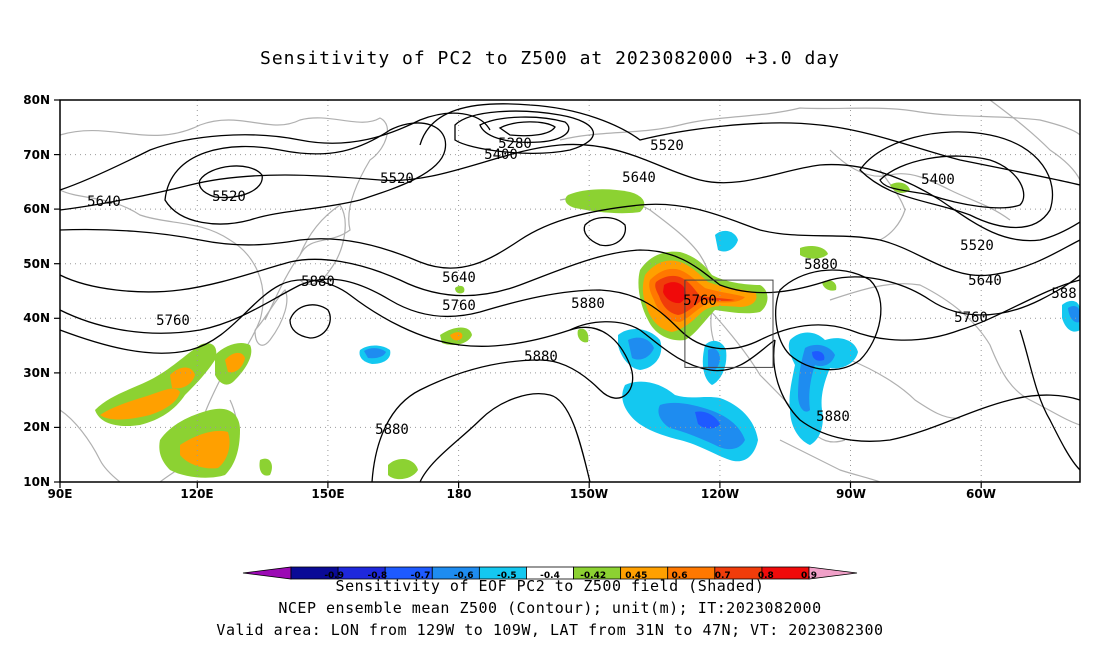 This screenshot has width=1100, height=650. Describe the element at coordinates (851, 494) in the screenshot. I see `lon-label: 90W` at that location.